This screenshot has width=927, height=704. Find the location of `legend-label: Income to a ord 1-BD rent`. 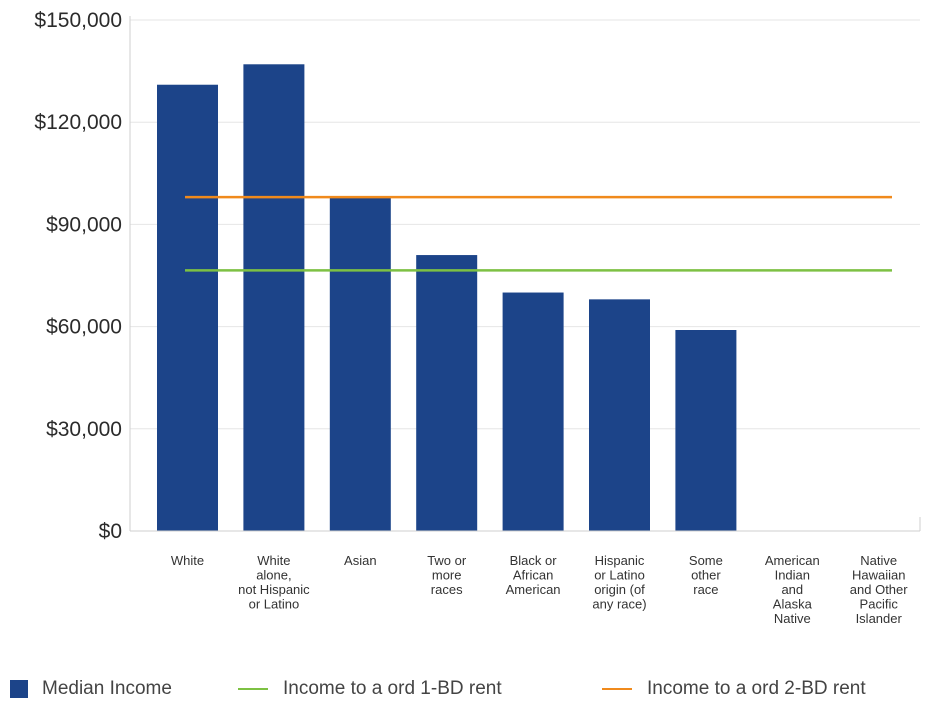

legend-label: Income to a ord 1-BD rent is located at coordinates (392, 688).